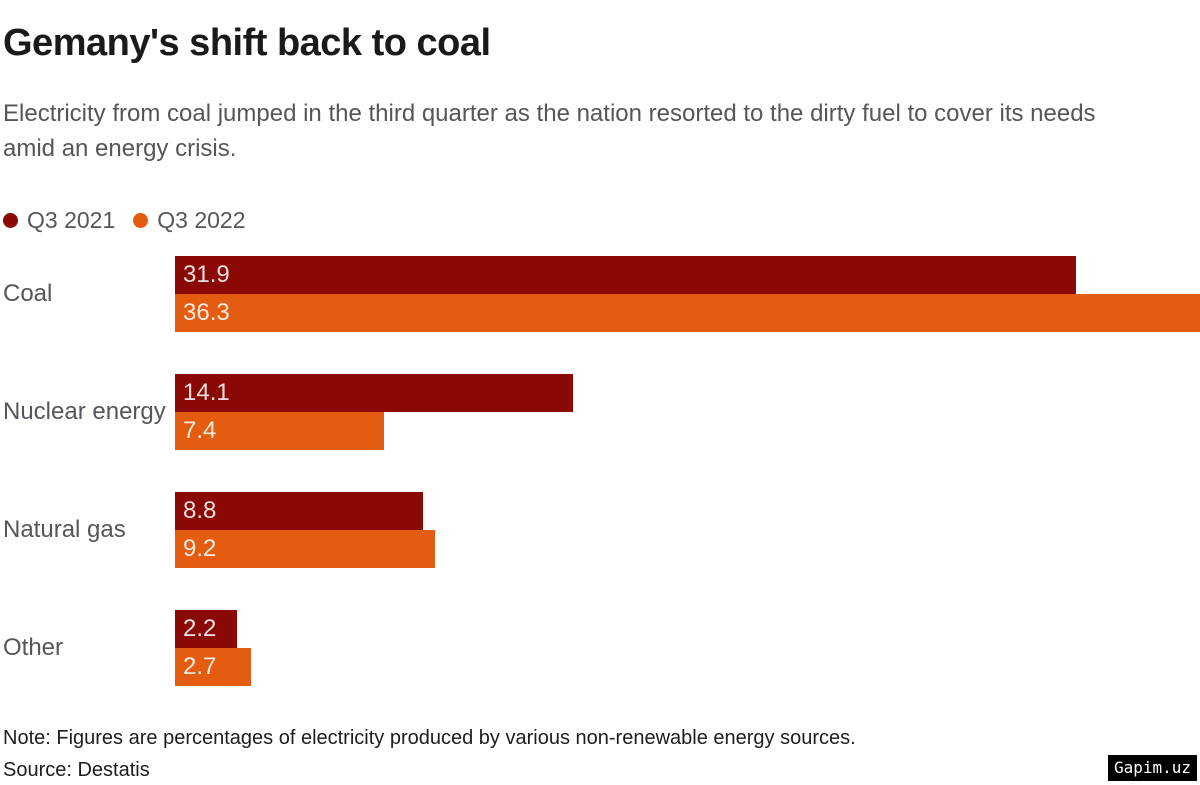 This screenshot has width=1200, height=785. I want to click on chart-row: Coal 31.9 36.3, so click(601, 294).